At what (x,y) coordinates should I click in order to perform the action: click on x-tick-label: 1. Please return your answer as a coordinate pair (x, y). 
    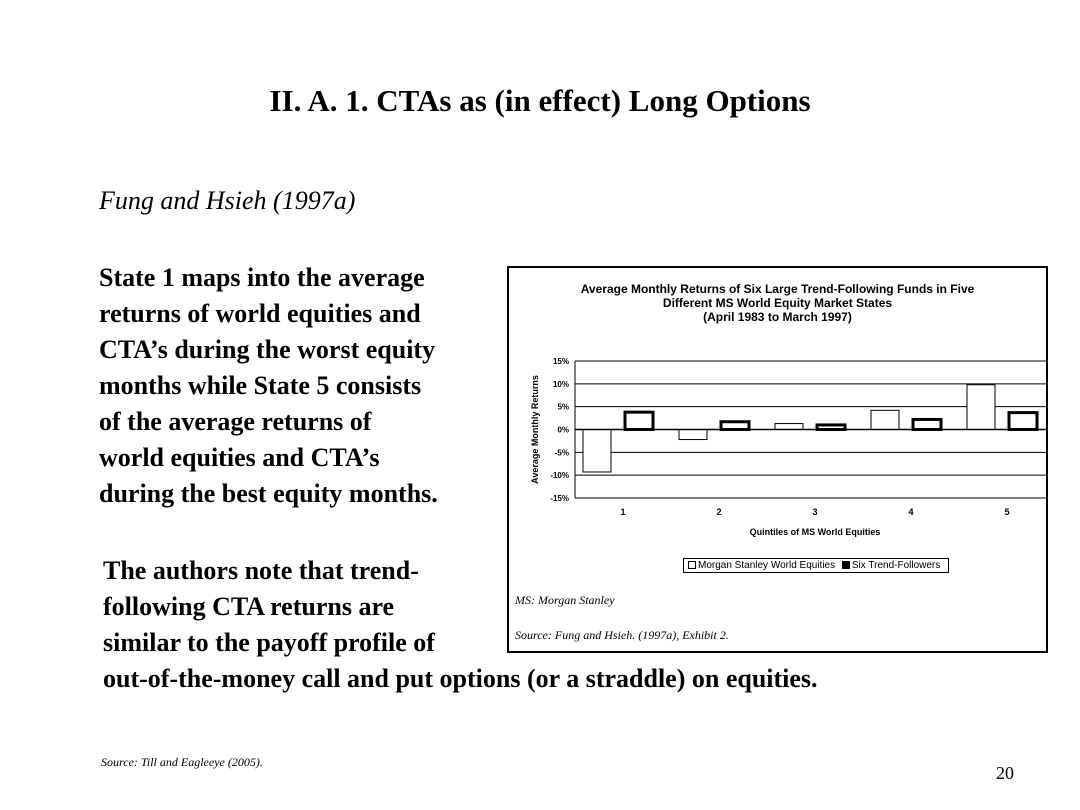
    Looking at the image, I should click on (622, 512).